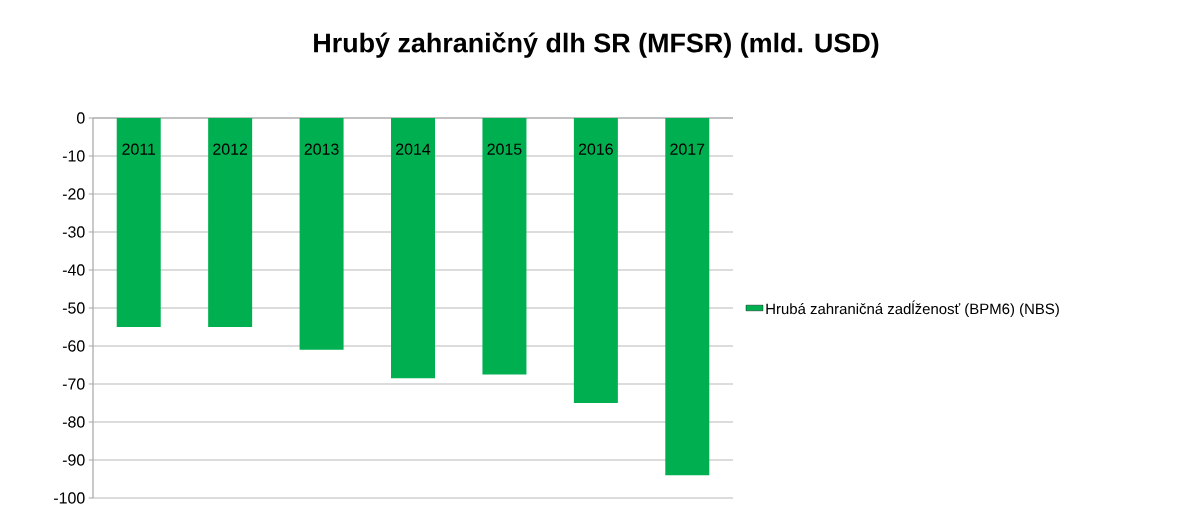 Image resolution: width=1193 pixels, height=527 pixels. I want to click on y-tick-label: -70, so click(73, 384).